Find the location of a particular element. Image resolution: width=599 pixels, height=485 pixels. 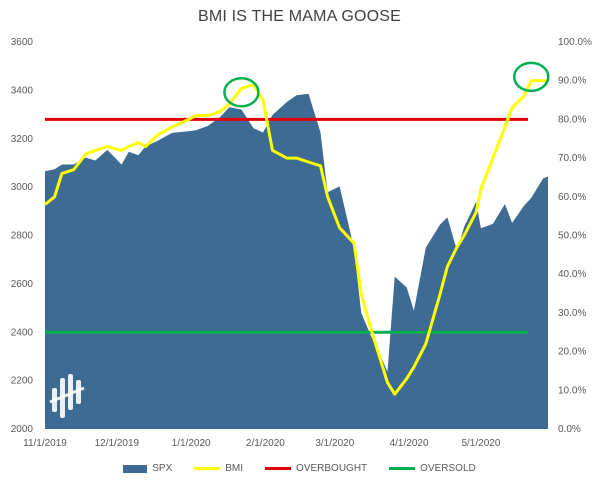

y-right-tick-label: 30.0% is located at coordinates (572, 313).